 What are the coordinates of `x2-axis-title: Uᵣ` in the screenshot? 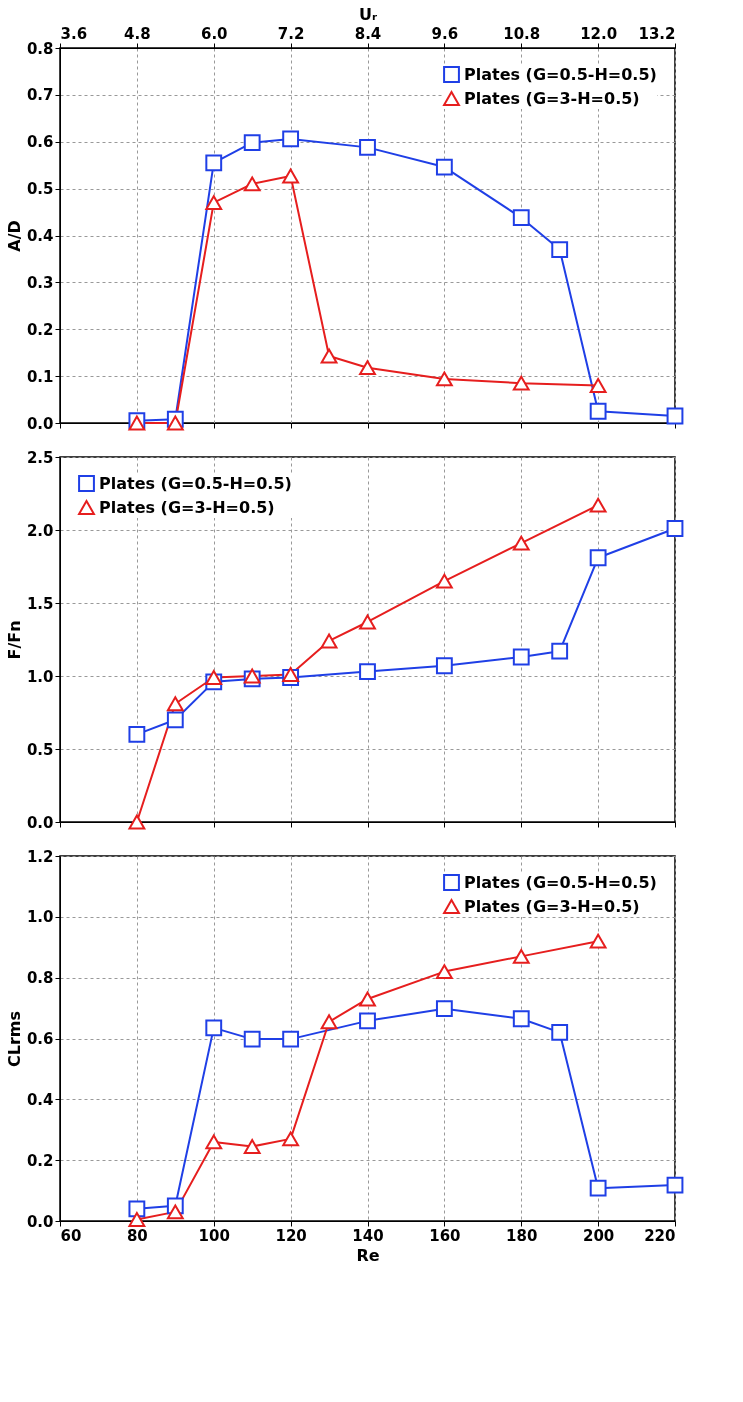 It's located at (368, 14).